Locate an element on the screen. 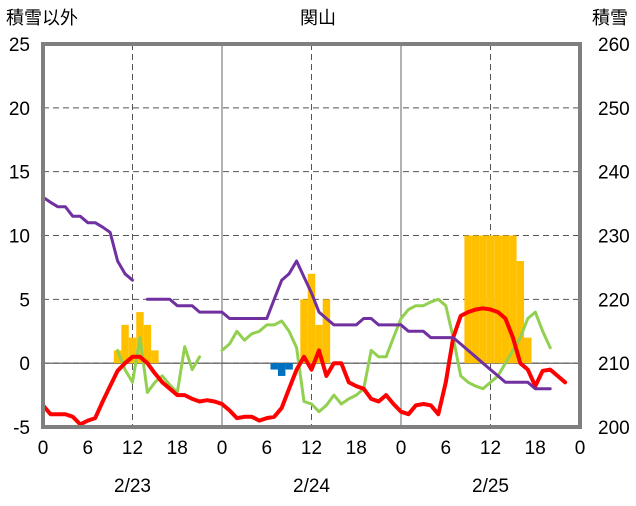 The width and height of the screenshot is (636, 506). date-label: 2/25 is located at coordinates (490, 486).